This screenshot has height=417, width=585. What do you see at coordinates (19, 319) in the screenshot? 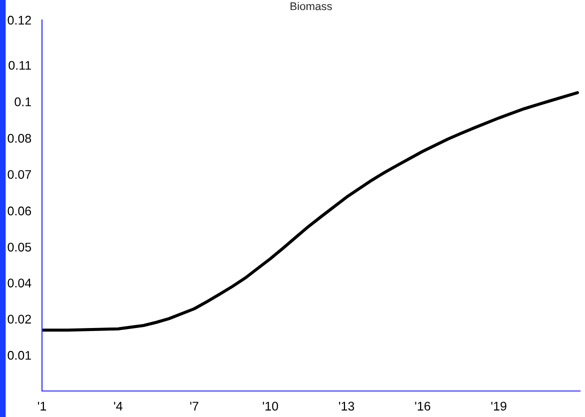
I see `y-tick-label: 0.02` at bounding box center [19, 319].